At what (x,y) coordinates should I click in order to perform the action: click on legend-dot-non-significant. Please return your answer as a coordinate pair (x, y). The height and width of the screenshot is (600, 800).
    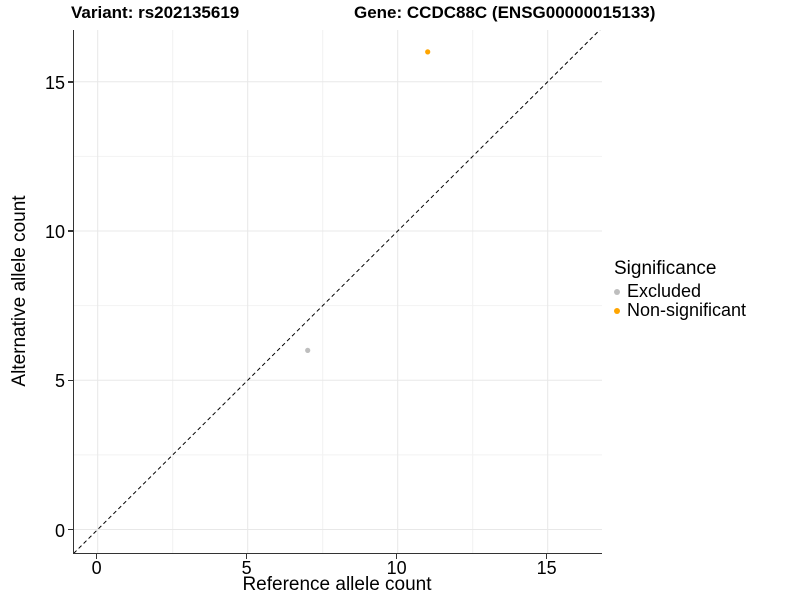
    Looking at the image, I should click on (617, 310).